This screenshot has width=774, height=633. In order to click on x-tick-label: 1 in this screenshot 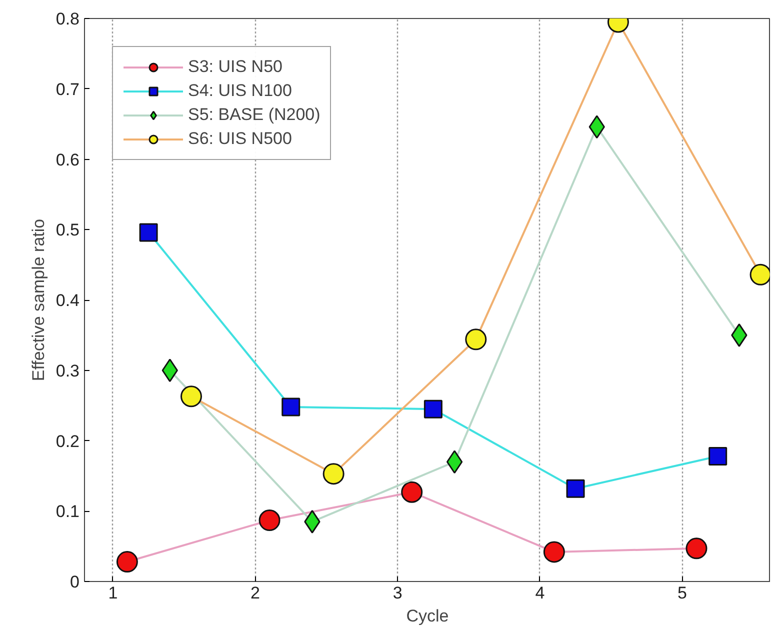, I will do `click(113, 593)`.